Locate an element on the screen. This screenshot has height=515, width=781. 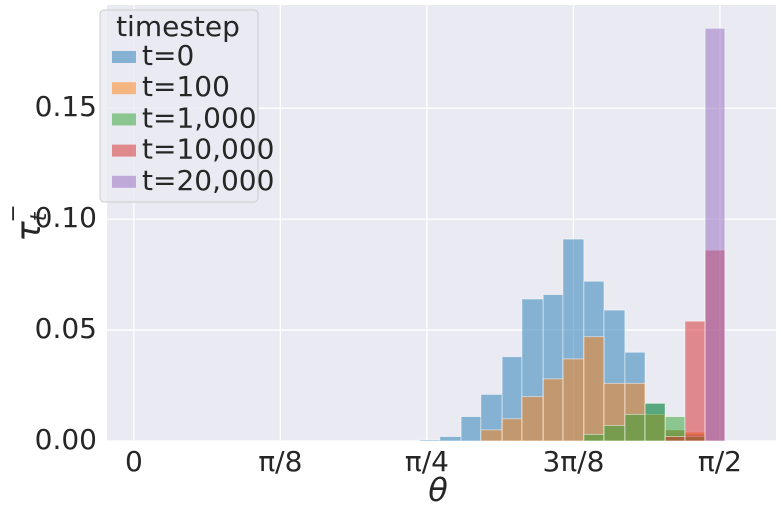
y-axis-label: τt− is located at coordinates (26, 223).